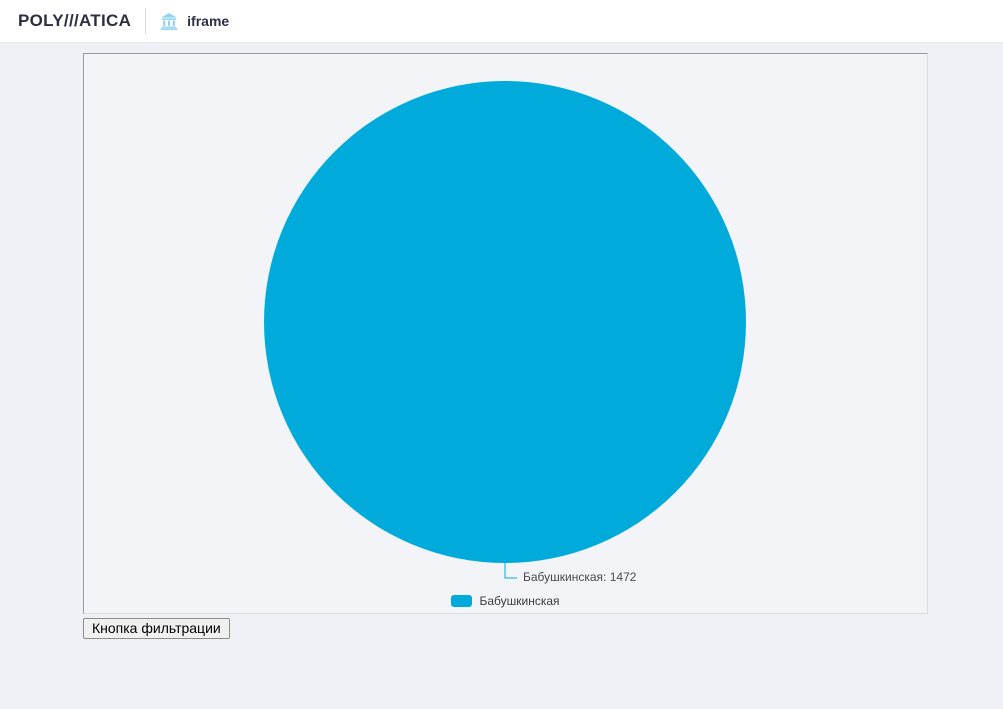  What do you see at coordinates (519, 601) in the screenshot?
I see `legend-label: Бабушкинская` at bounding box center [519, 601].